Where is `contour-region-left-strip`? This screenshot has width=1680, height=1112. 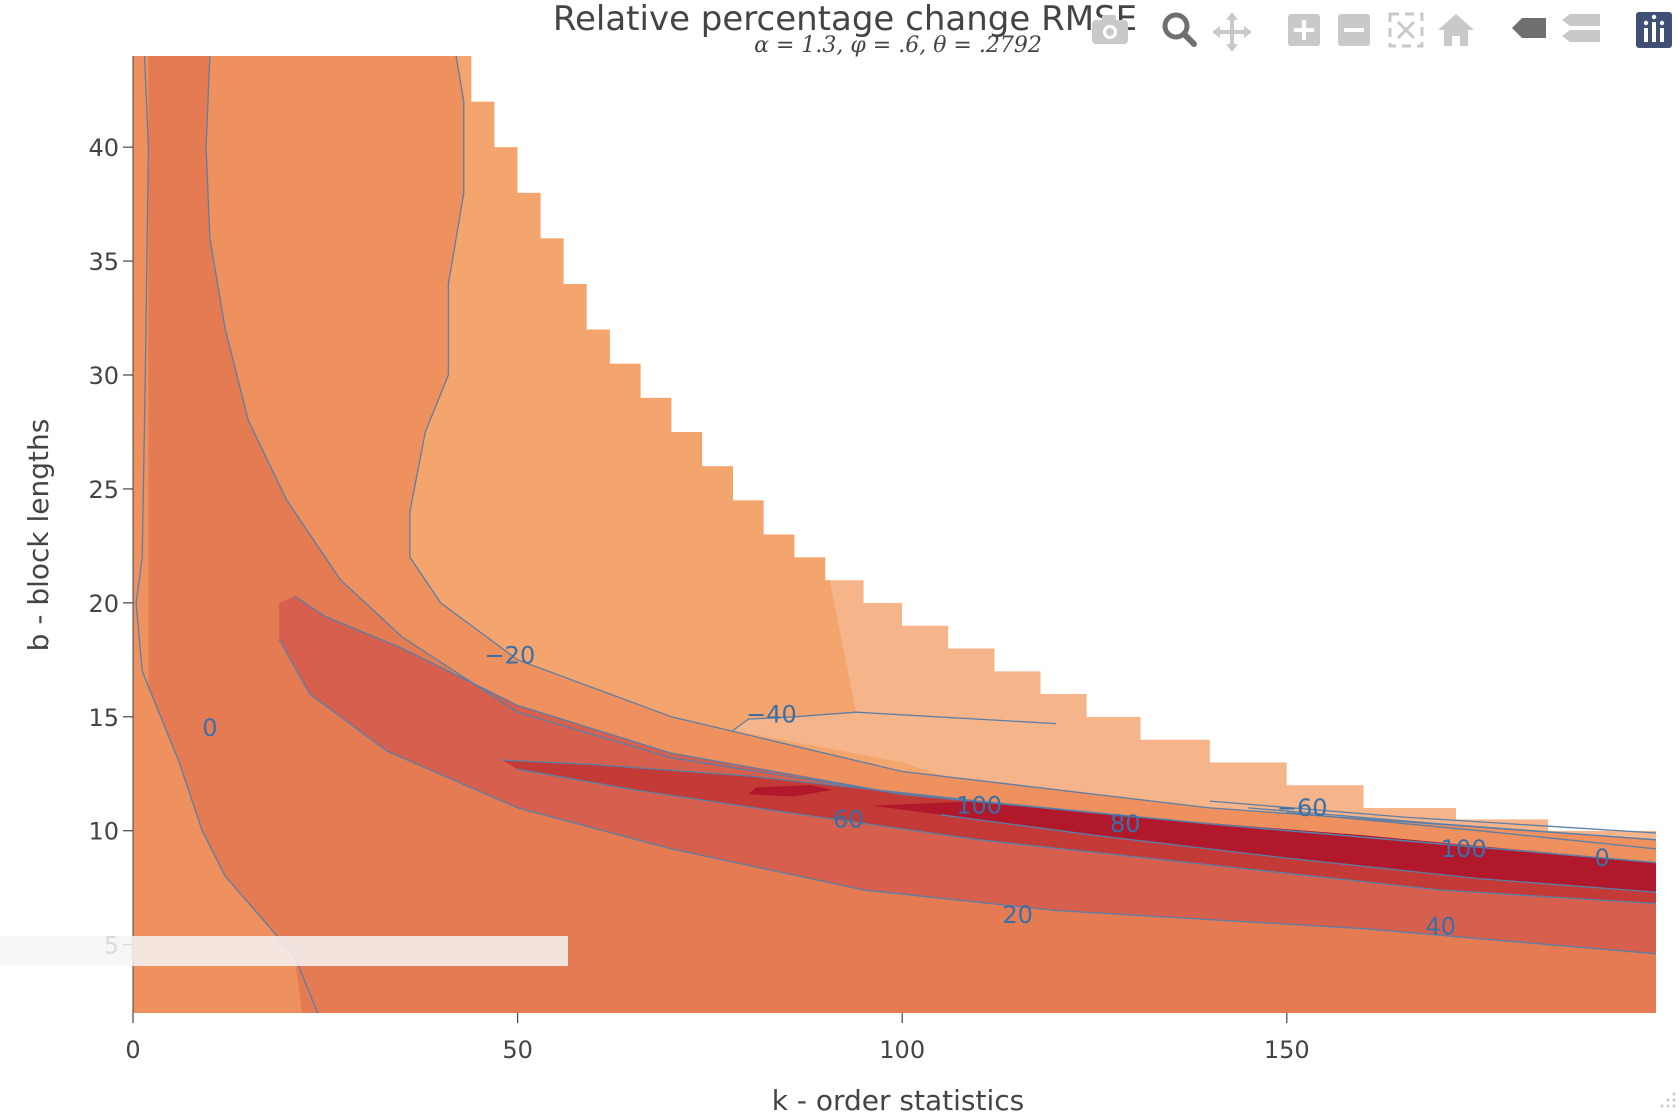 contour-region-left-strip is located at coordinates (218, 534).